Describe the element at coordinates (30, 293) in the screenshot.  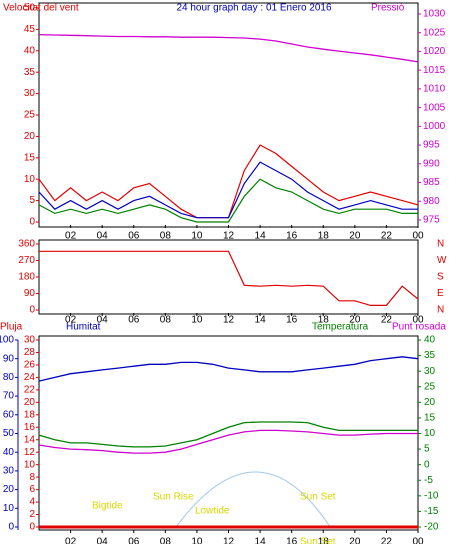
I see `y-tick-label: 90` at that location.